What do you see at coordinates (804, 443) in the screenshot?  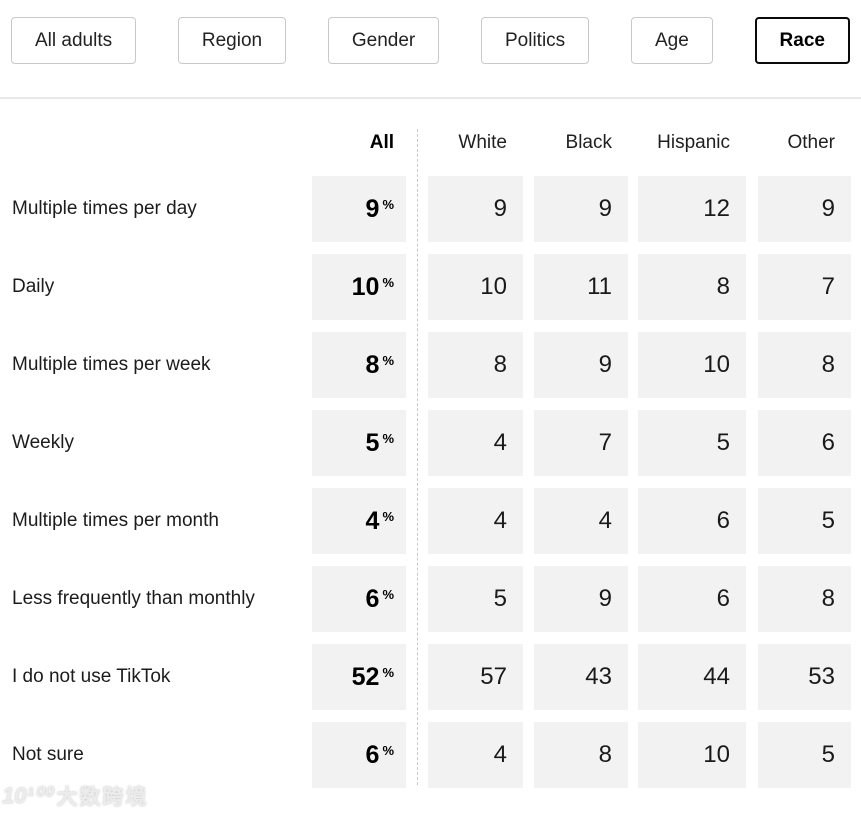 I see `cell-other: 6` at bounding box center [804, 443].